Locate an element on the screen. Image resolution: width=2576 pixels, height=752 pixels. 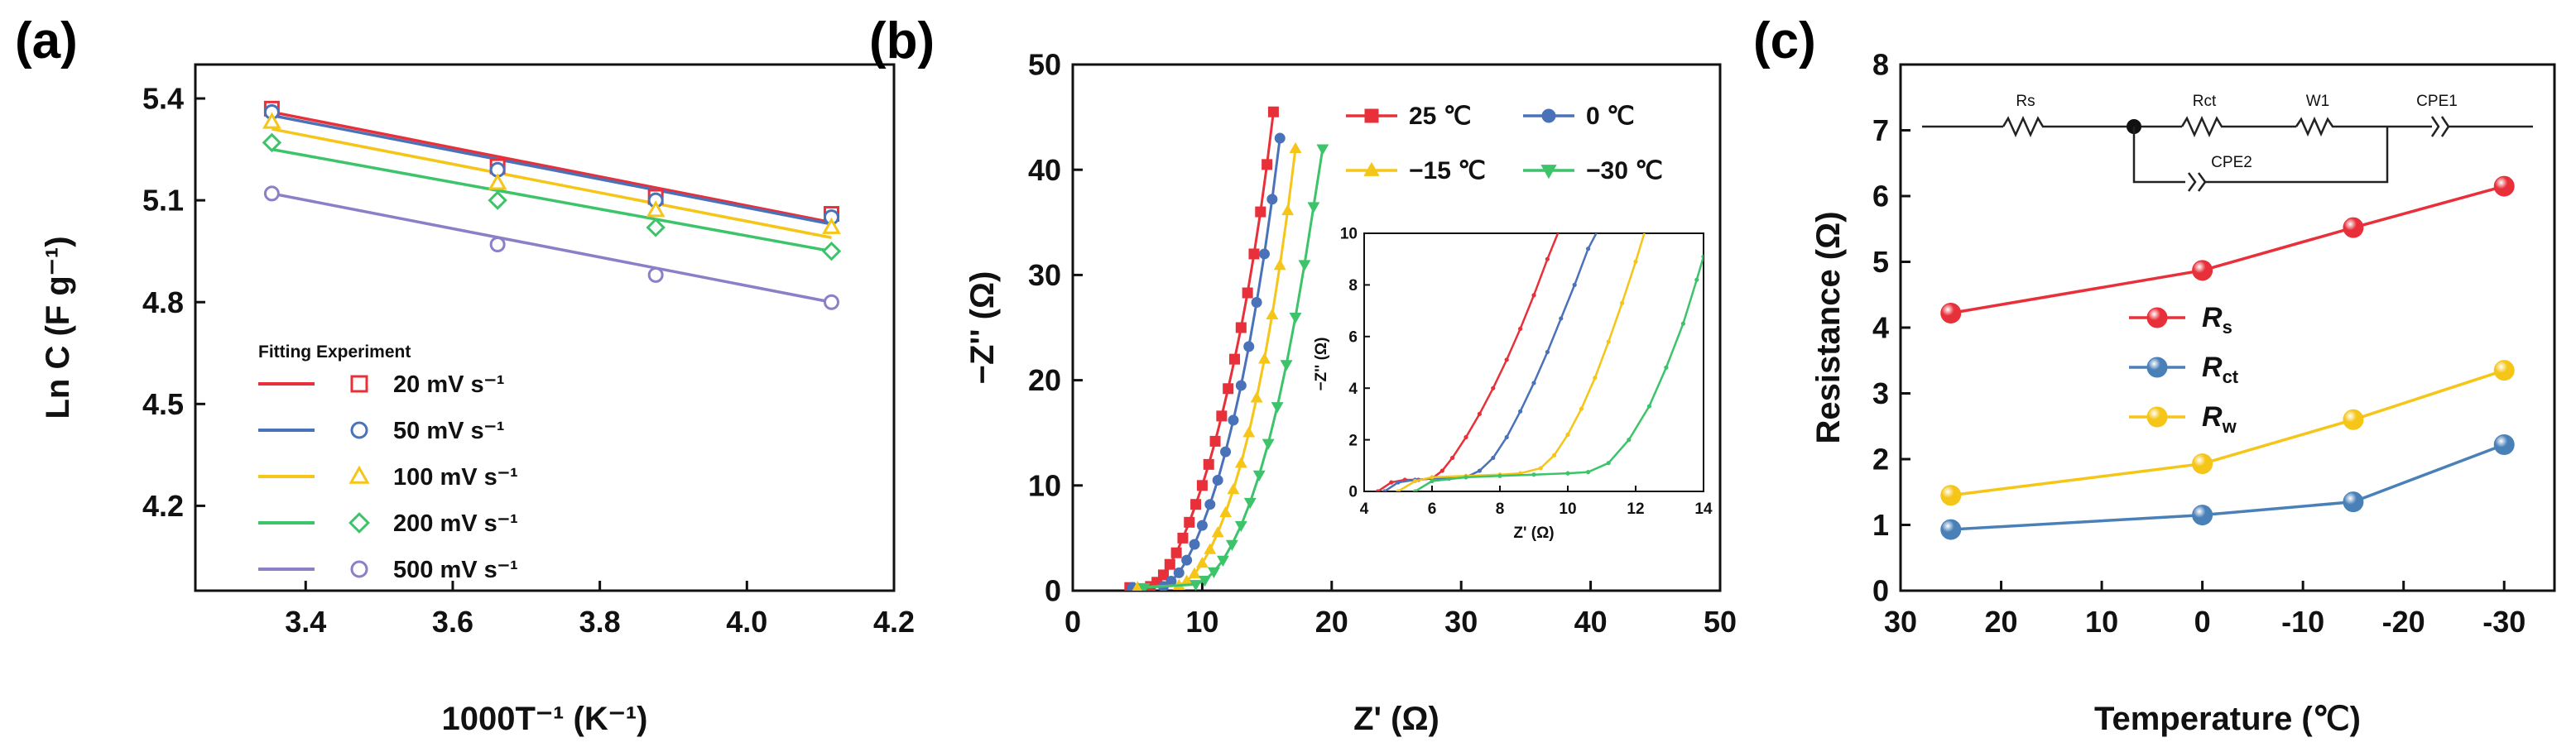
y-tick-label: 5.4 is located at coordinates (163, 99).